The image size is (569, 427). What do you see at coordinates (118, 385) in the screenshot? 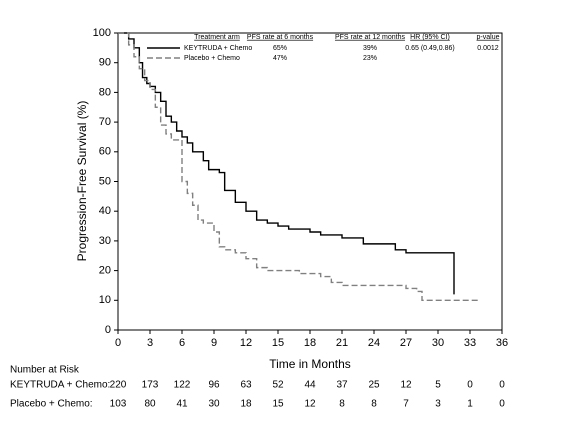
I see `risk-count: 220` at bounding box center [118, 385].